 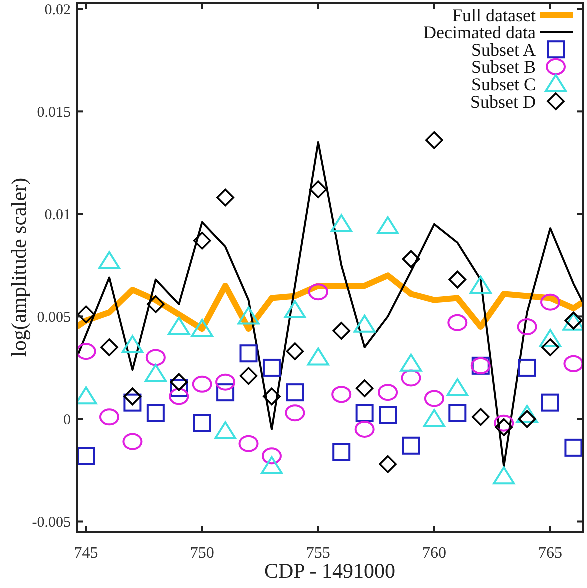 What do you see at coordinates (54, 318) in the screenshot?
I see `y-tick-label: 0.005` at bounding box center [54, 318].